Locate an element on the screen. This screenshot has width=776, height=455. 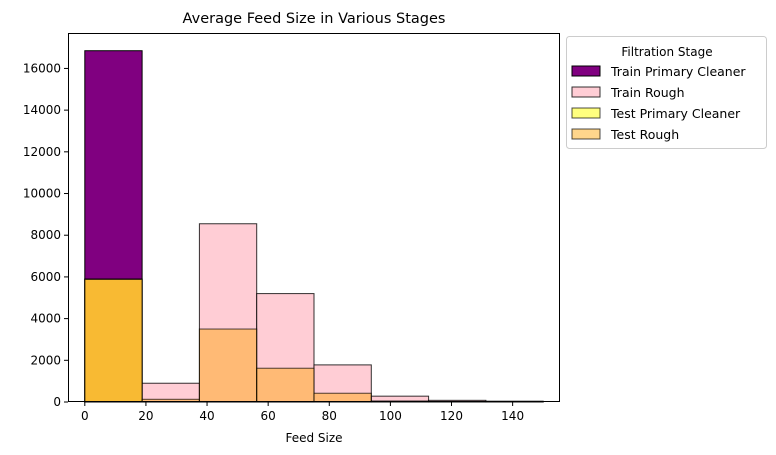
x-axis-label: Feed Size is located at coordinates (313, 438).